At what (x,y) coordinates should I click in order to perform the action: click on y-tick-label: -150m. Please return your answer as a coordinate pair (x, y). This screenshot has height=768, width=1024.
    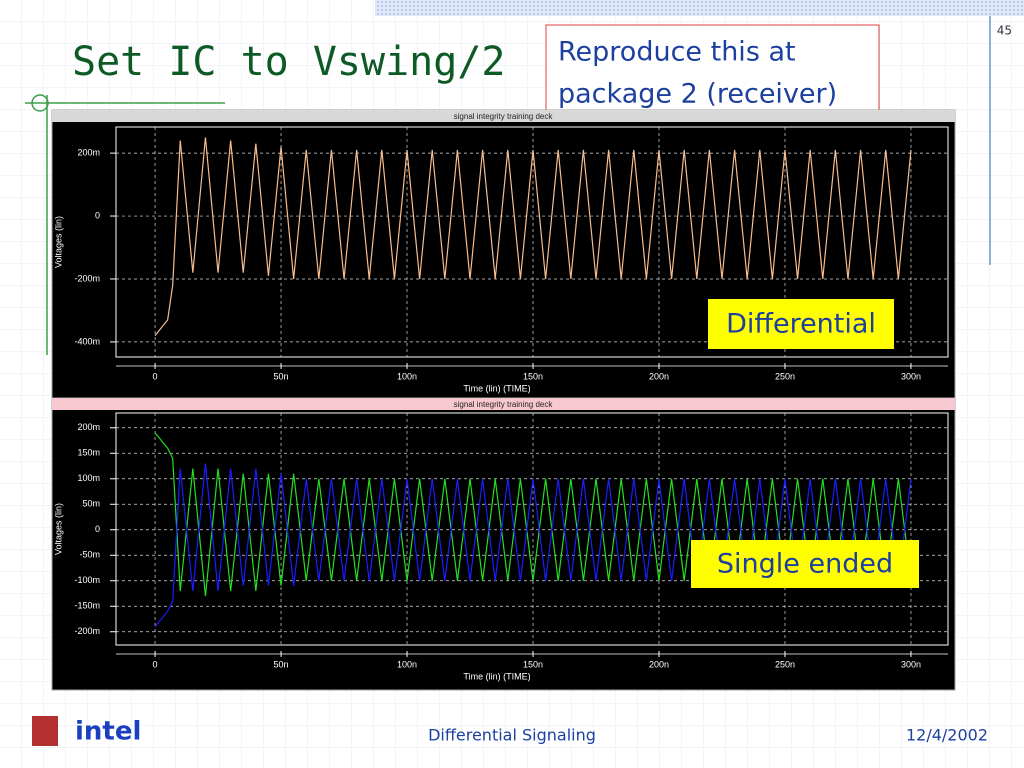
    Looking at the image, I should click on (87, 606).